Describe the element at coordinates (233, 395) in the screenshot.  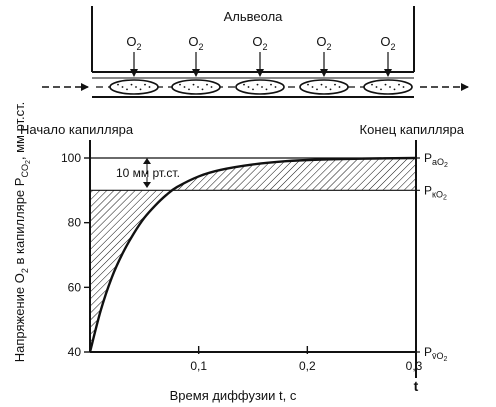
I see `x-axis-title: Время диффузии t, с` at that location.